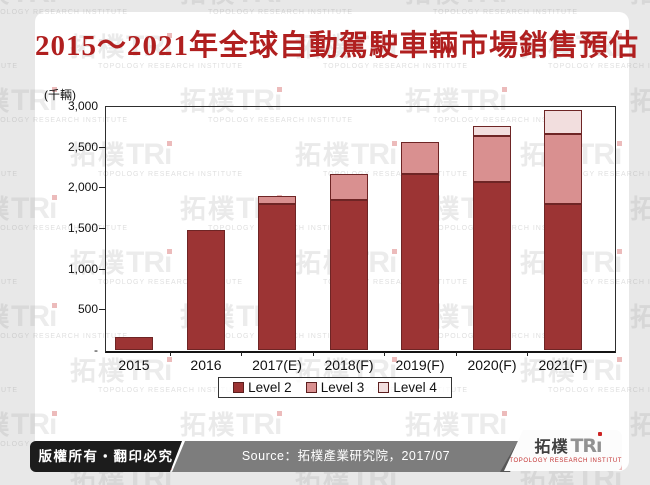 The image size is (650, 485). I want to click on legend-item-level-3: Level 3, so click(335, 387).